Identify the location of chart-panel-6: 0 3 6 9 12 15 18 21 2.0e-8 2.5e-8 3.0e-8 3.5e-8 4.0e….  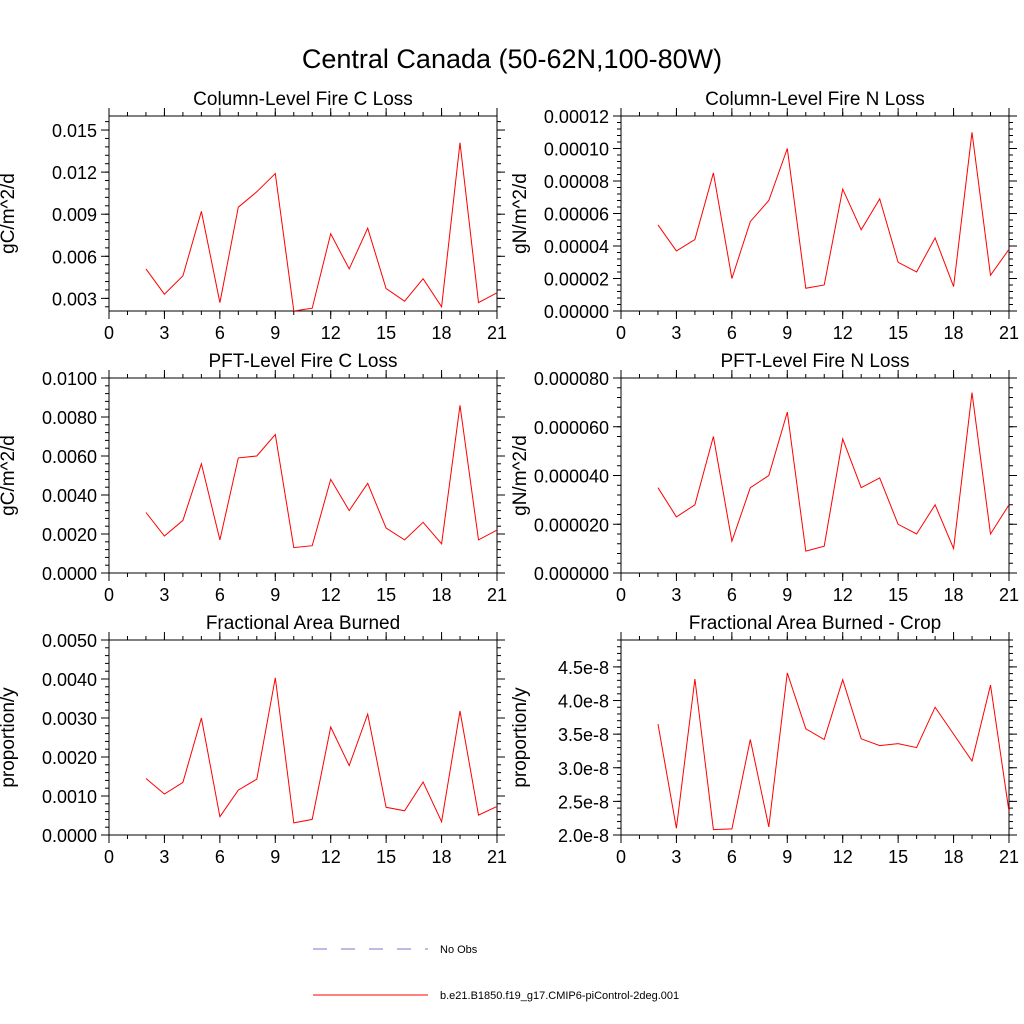
(764, 740).